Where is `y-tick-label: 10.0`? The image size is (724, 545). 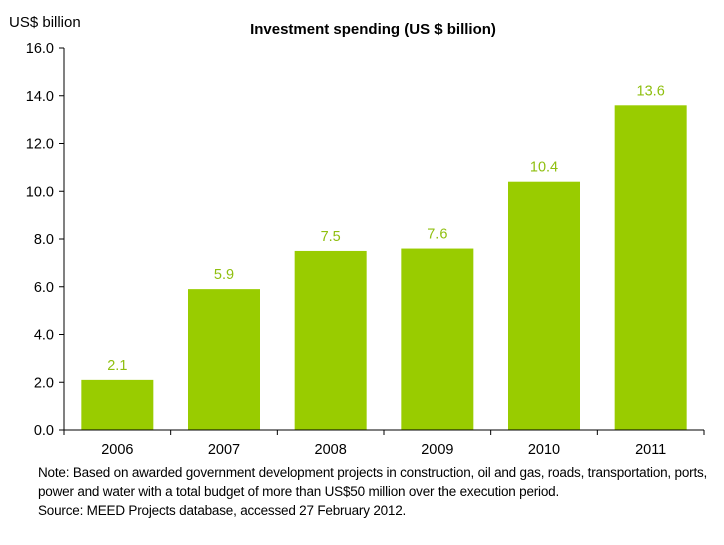 y-tick-label: 10.0 is located at coordinates (40, 192).